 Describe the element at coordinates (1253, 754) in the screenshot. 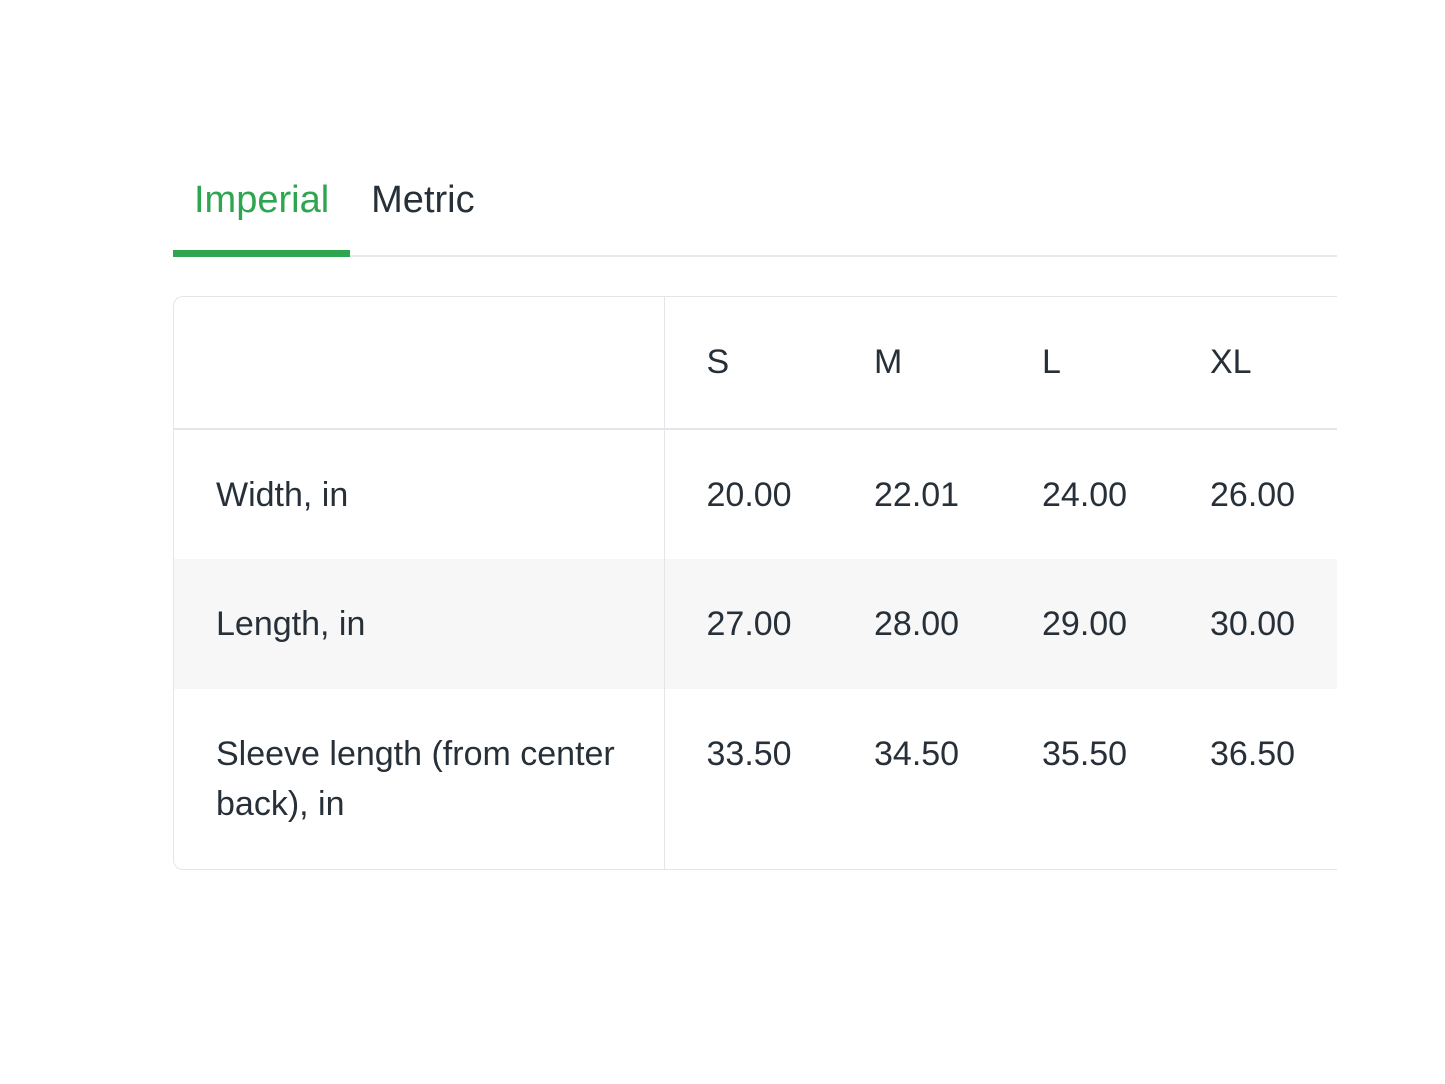

I see `cell-value: 36.50` at that location.